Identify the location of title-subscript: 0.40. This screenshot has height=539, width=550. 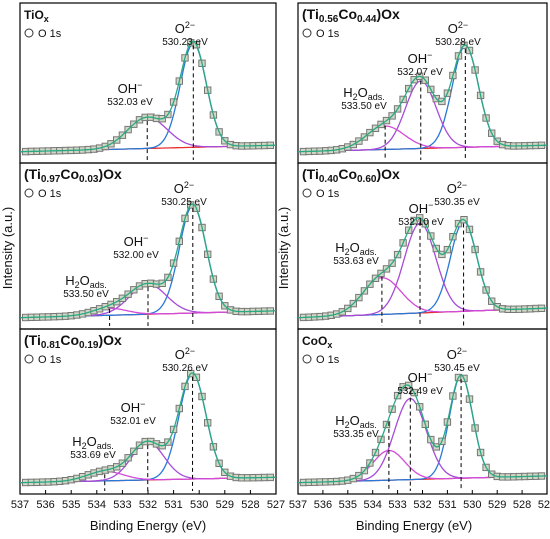
(329, 179).